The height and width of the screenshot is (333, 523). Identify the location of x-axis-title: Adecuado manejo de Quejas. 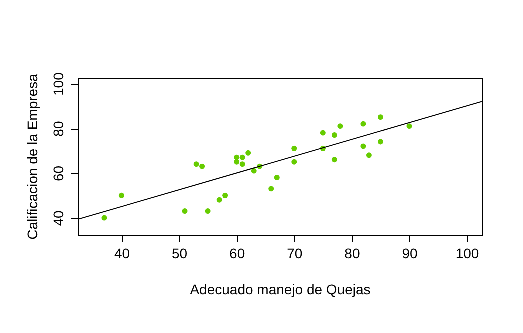
(280, 290).